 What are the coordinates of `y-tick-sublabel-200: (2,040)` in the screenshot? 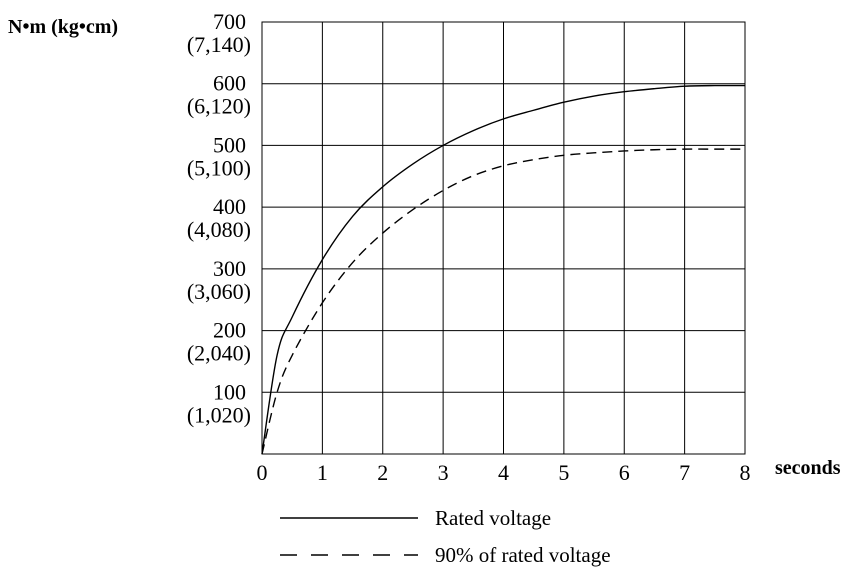 It's located at (219, 353).